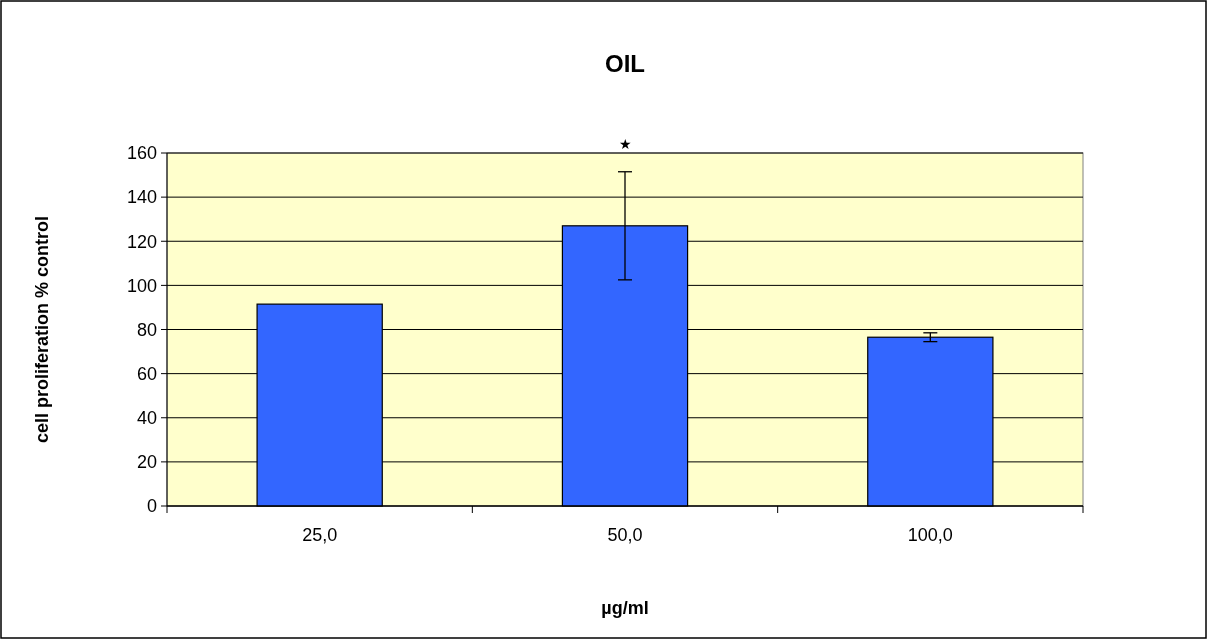 This screenshot has height=639, width=1207. Describe the element at coordinates (141, 241) in the screenshot. I see `y-tick-label: 120` at that location.